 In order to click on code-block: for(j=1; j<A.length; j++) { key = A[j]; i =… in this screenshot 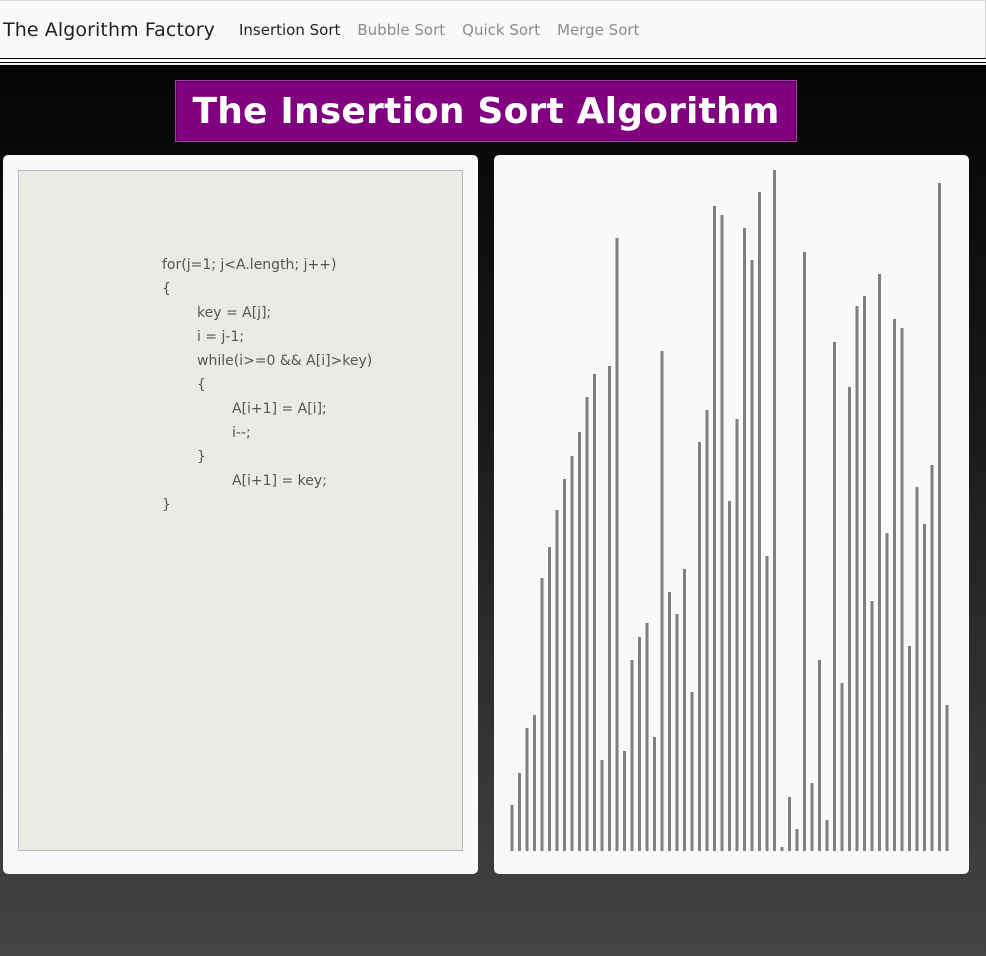, I will do `click(267, 385)`.